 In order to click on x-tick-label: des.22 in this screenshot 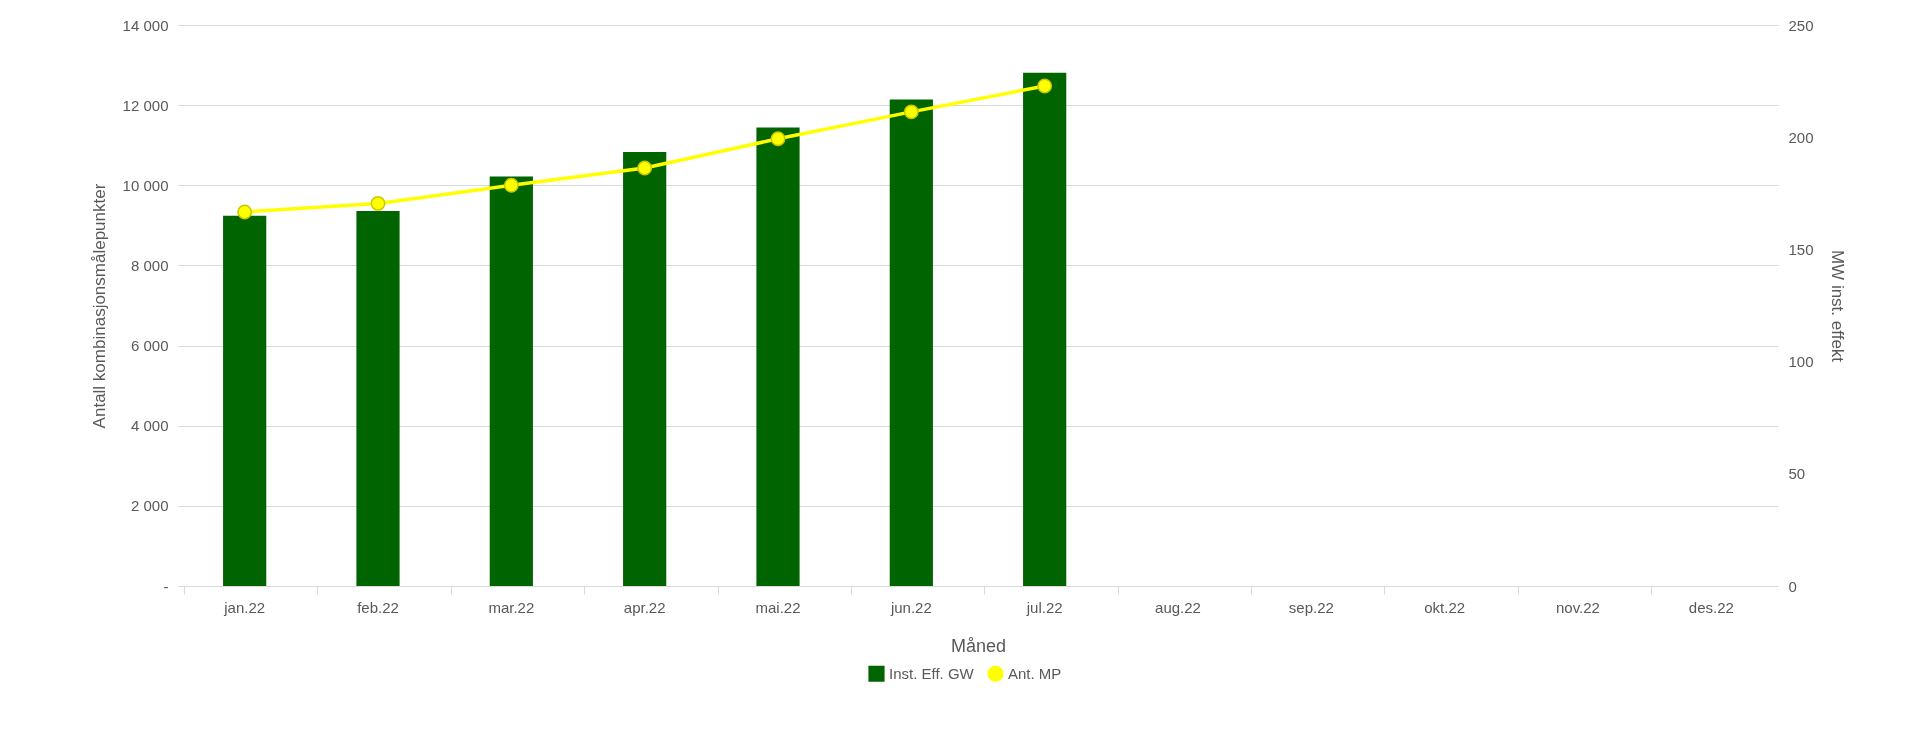, I will do `click(1711, 607)`.